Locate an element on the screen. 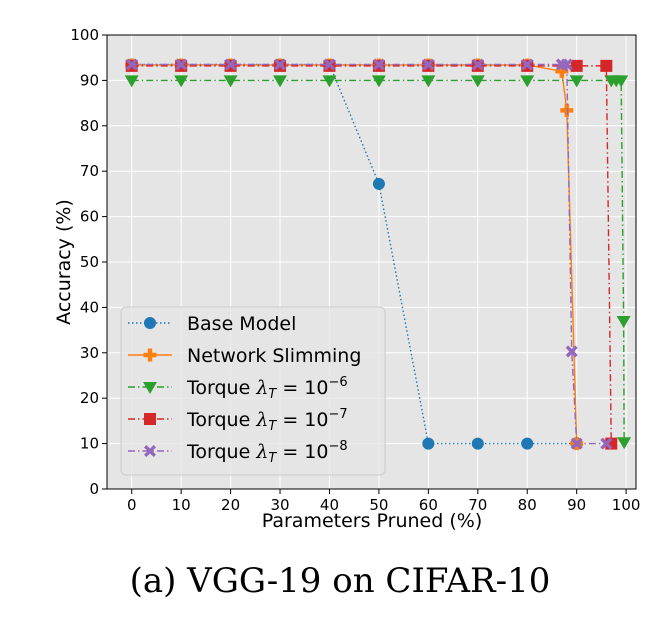  legend-entry-0: Base Model is located at coordinates (212, 324).